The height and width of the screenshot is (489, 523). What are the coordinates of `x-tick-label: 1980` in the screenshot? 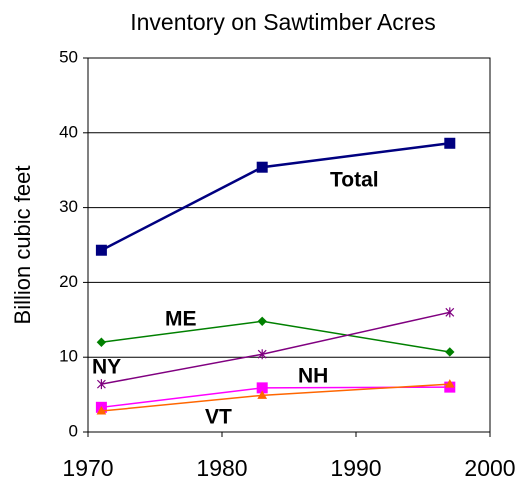 It's located at (221, 468).